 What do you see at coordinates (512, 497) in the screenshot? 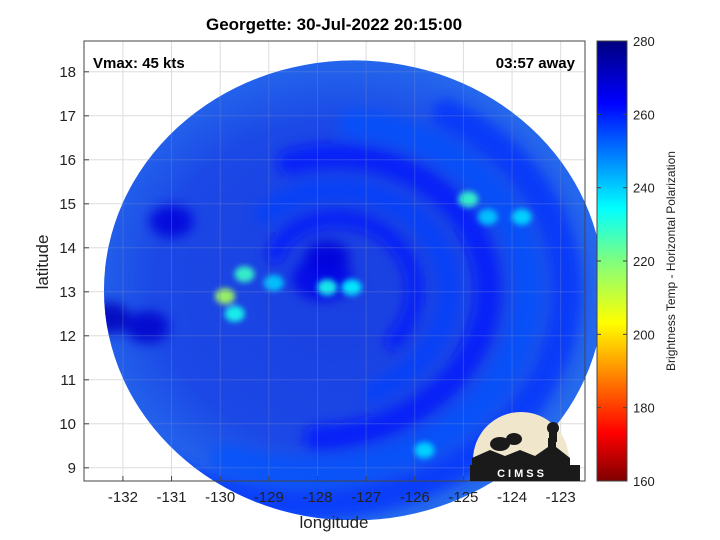
I see `x-tick-label: -124` at bounding box center [512, 497].